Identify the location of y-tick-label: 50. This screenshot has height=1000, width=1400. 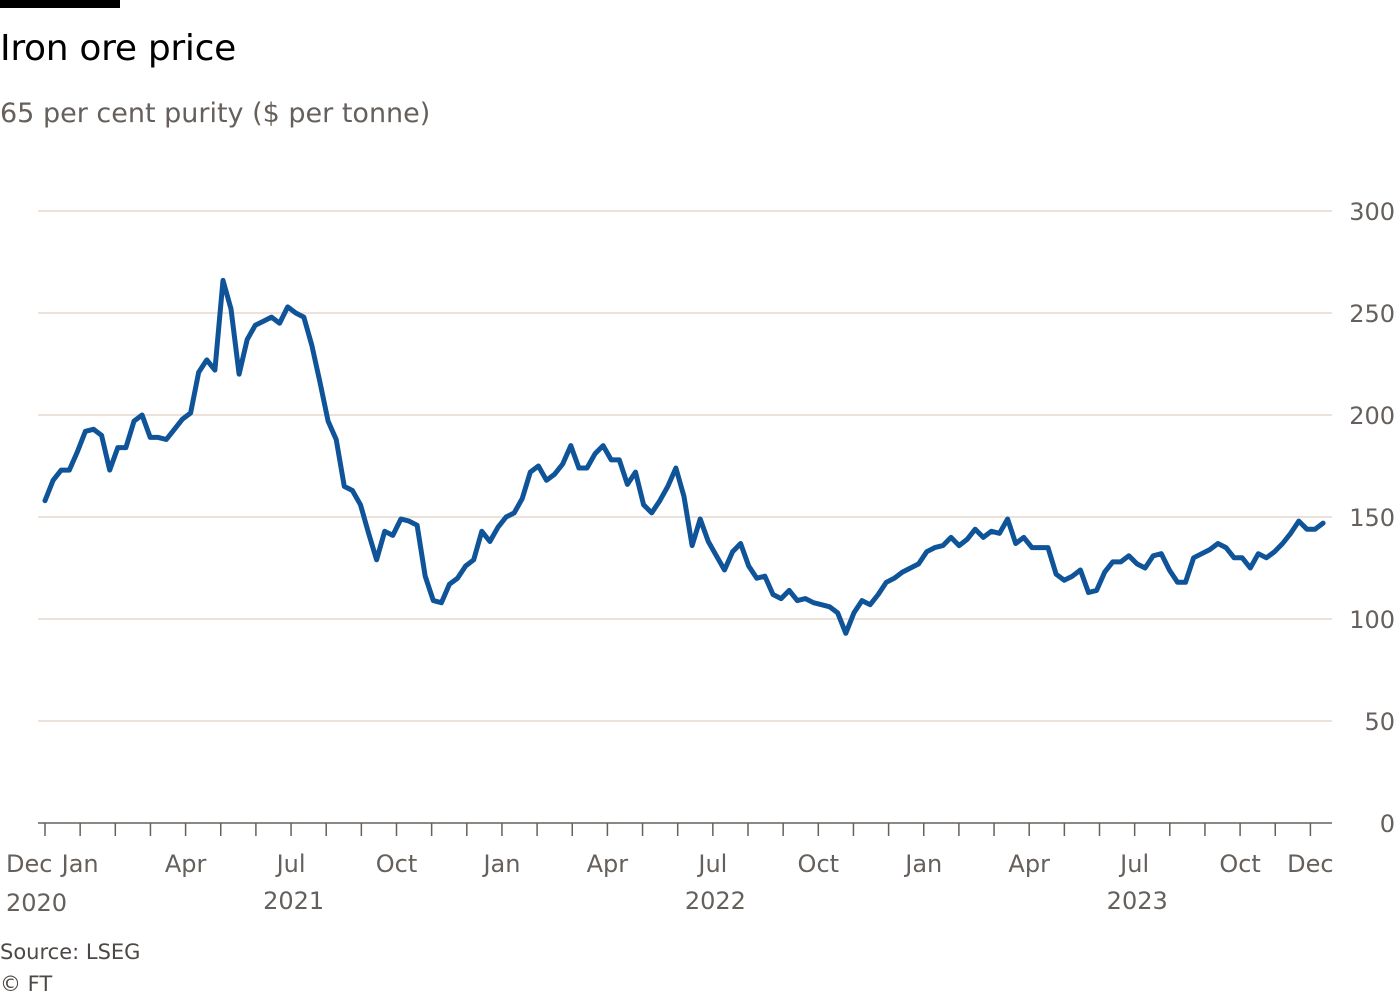
(1379, 722).